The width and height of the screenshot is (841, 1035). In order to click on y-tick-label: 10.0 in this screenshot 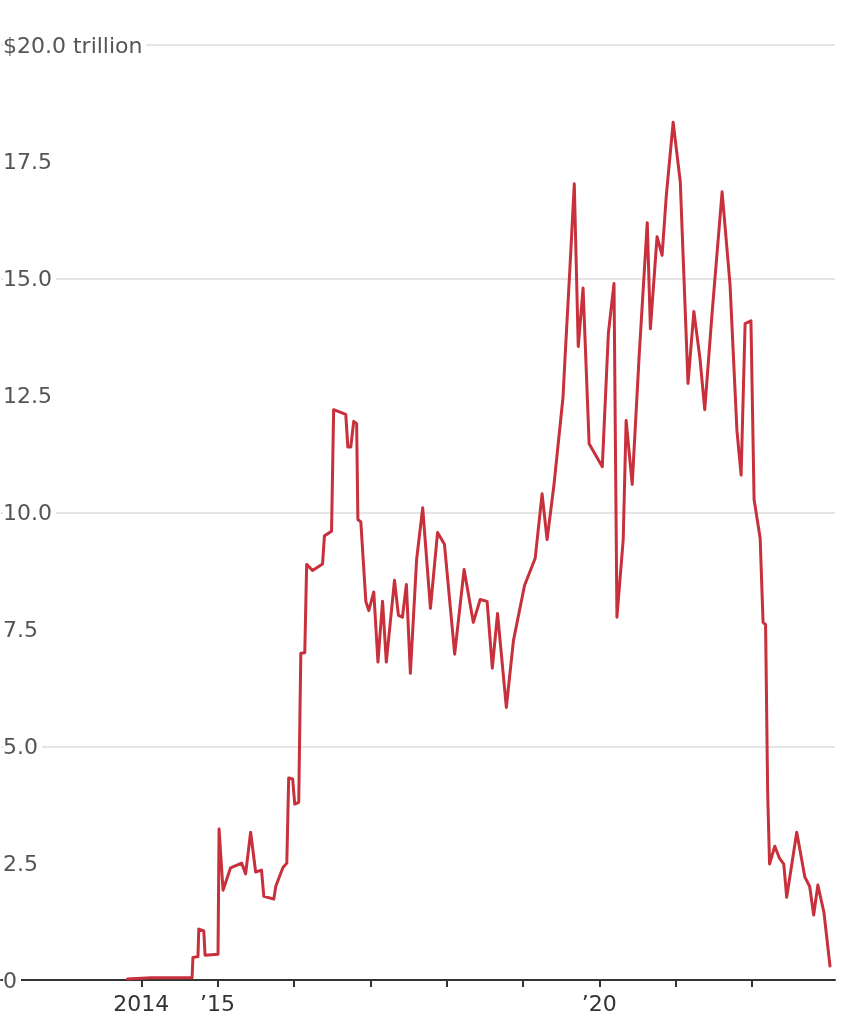, I will do `click(27, 512)`.